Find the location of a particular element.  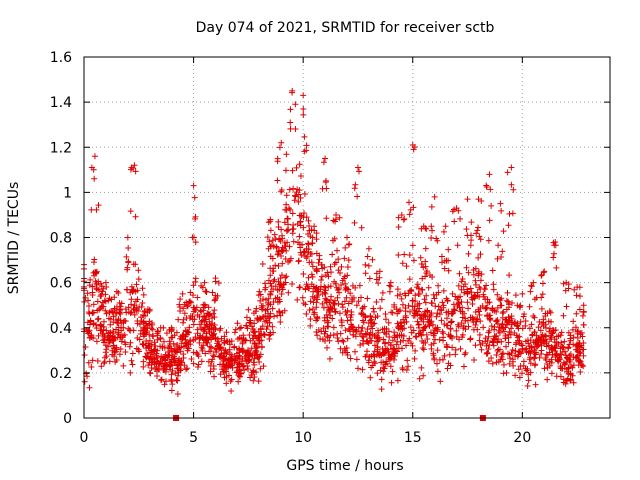

y-tick-label: 0.2 is located at coordinates (61, 374).